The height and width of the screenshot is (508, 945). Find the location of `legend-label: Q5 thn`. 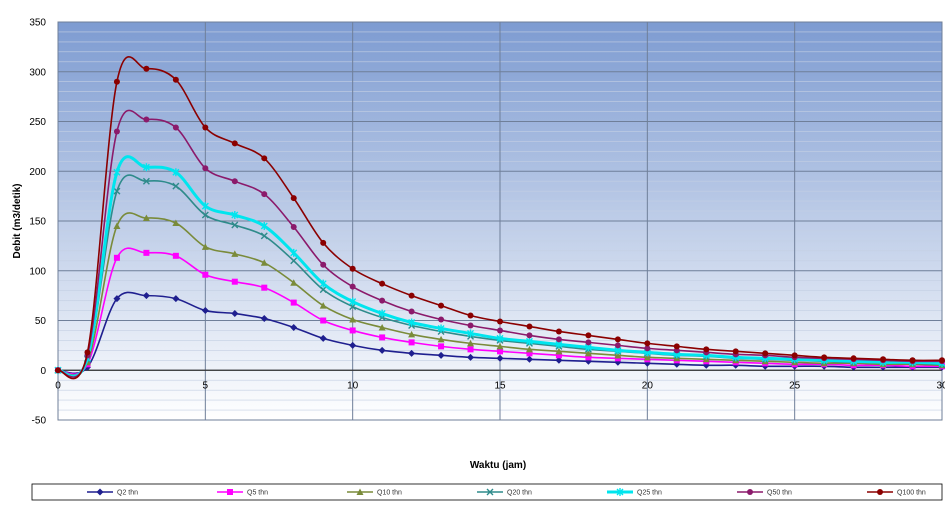

legend-label: Q5 thn is located at coordinates (257, 493).